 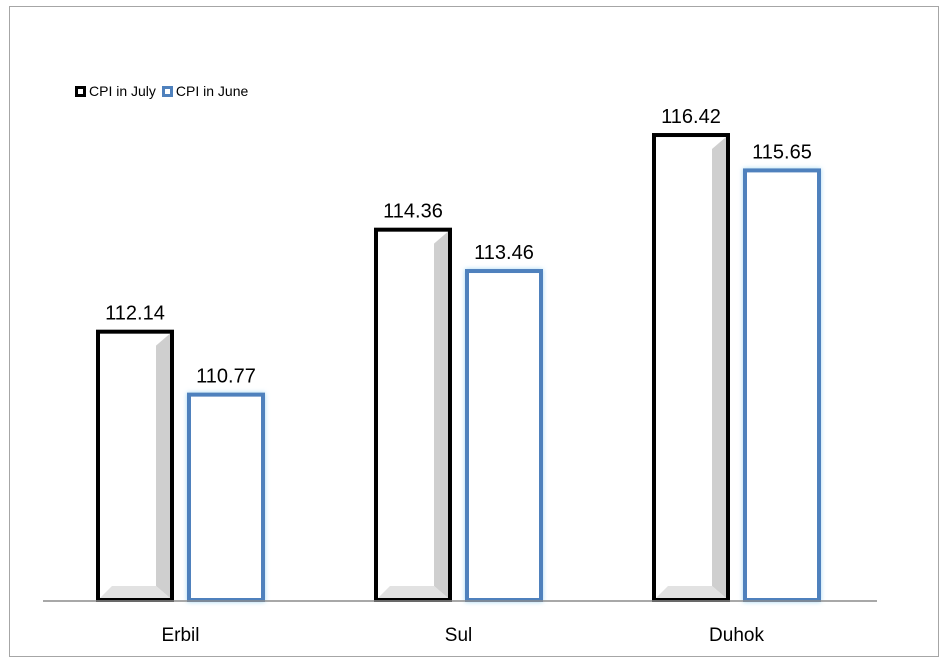 I want to click on bar-june-erbil, so click(x=226, y=497).